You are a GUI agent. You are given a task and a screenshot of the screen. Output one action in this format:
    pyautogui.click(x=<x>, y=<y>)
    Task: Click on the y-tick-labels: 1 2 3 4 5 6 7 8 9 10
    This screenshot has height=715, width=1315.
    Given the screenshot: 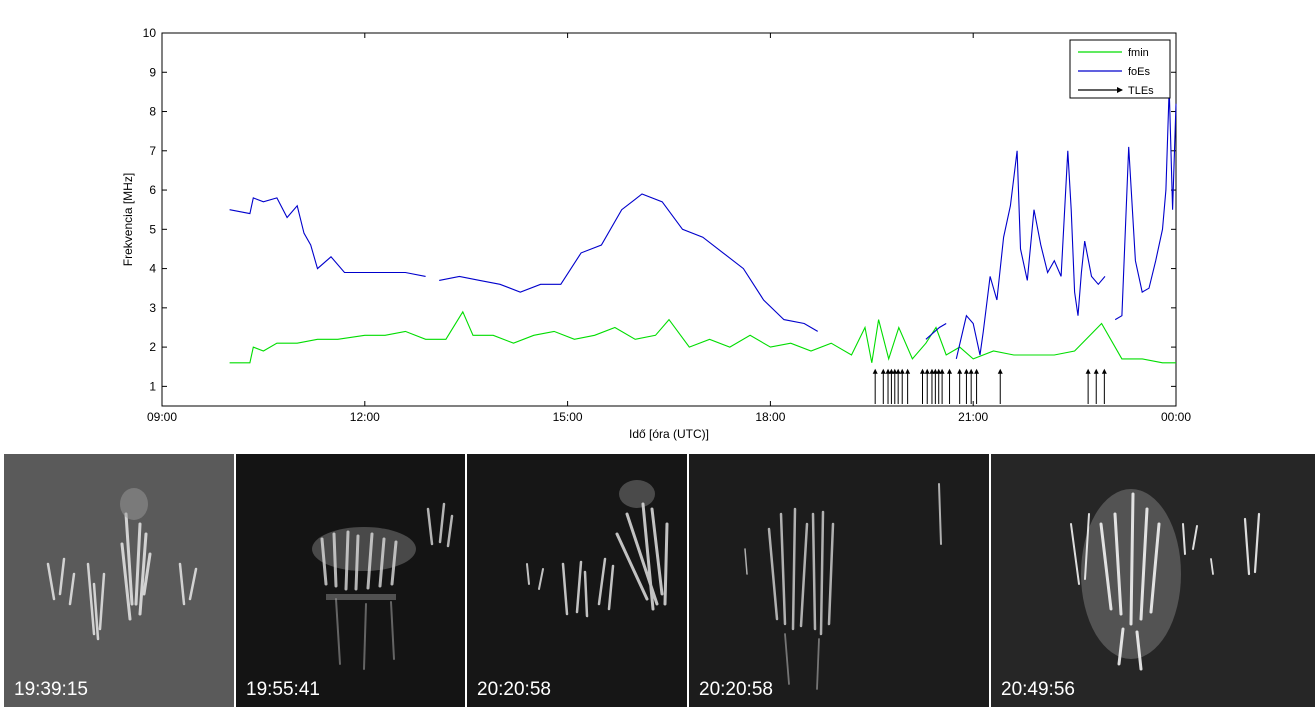 What is the action you would take?
    pyautogui.click(x=150, y=209)
    